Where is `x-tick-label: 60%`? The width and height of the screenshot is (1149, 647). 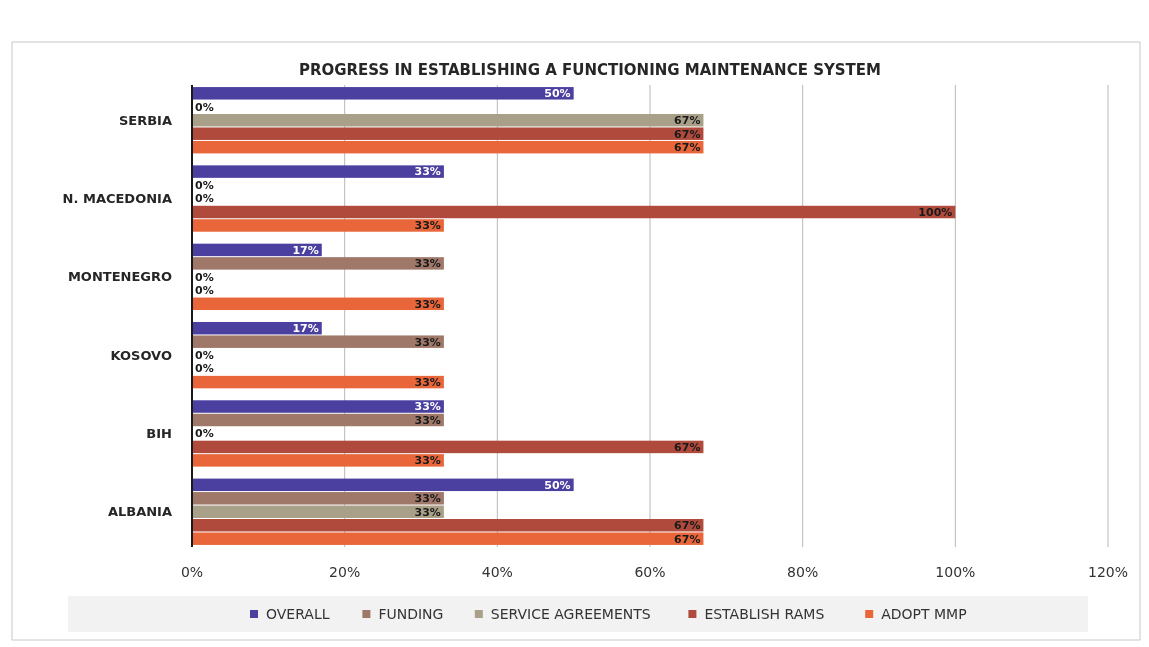
x-tick-label: 60% is located at coordinates (650, 571).